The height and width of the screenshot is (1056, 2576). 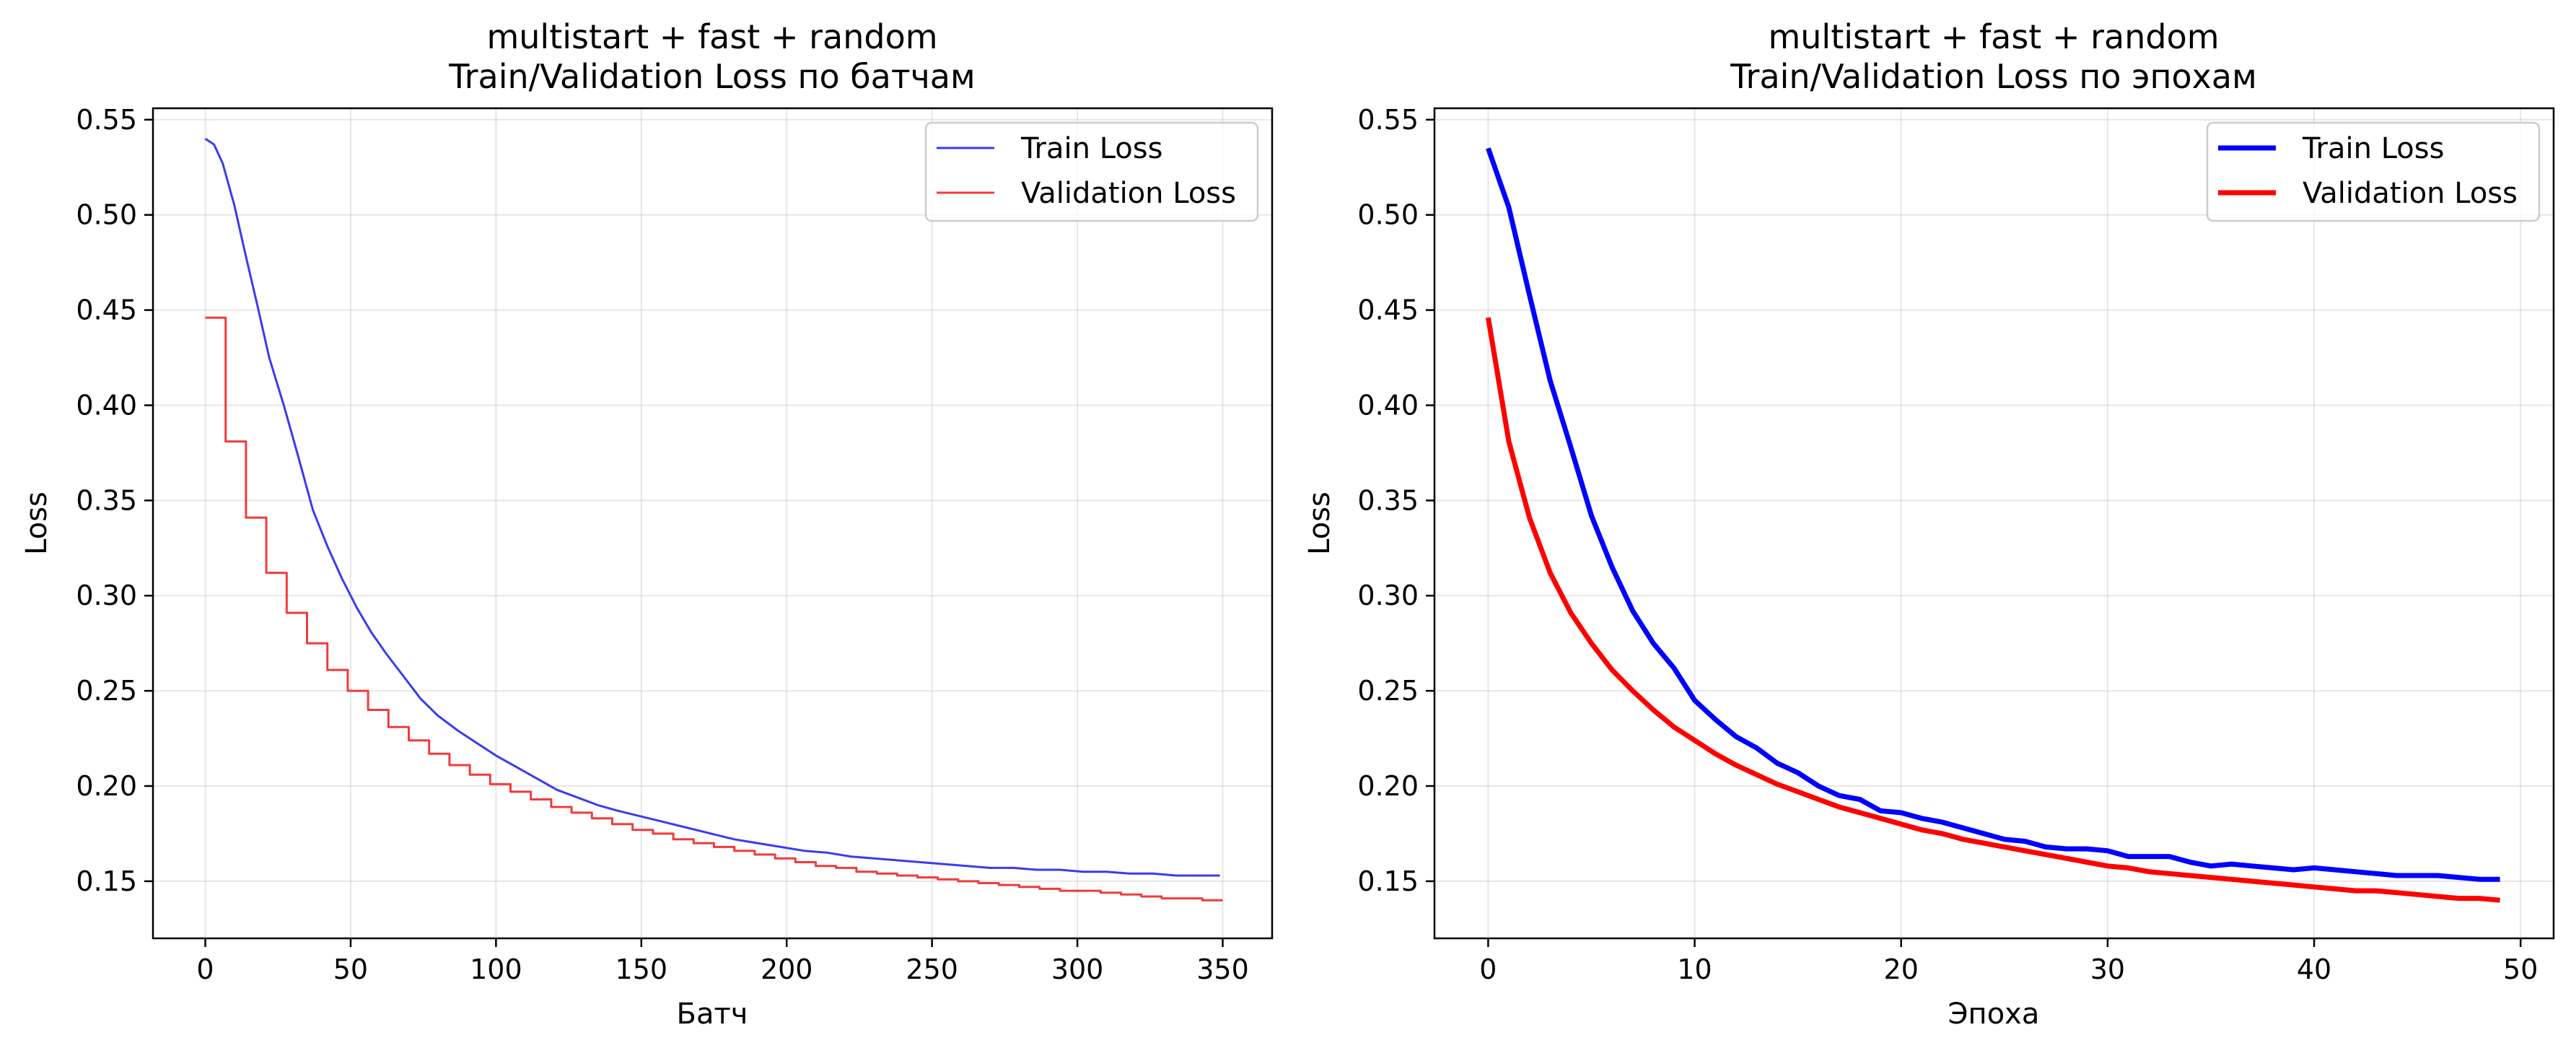 I want to click on x-tick-label: 300, so click(x=1077, y=969).